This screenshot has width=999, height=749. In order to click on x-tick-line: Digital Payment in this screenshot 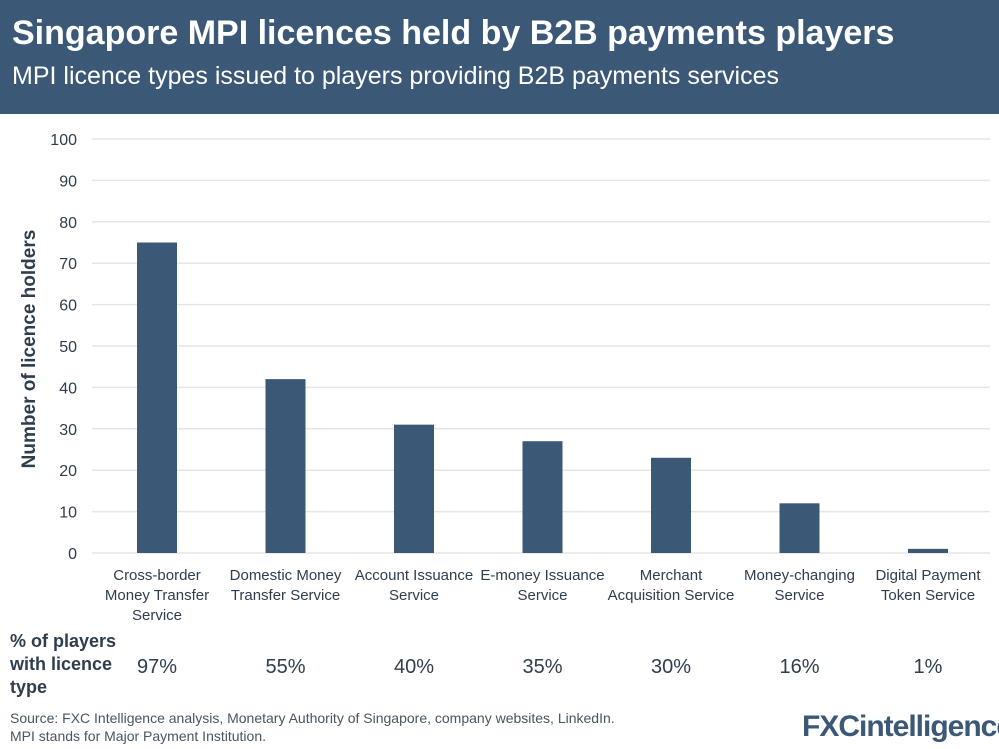, I will do `click(928, 575)`.